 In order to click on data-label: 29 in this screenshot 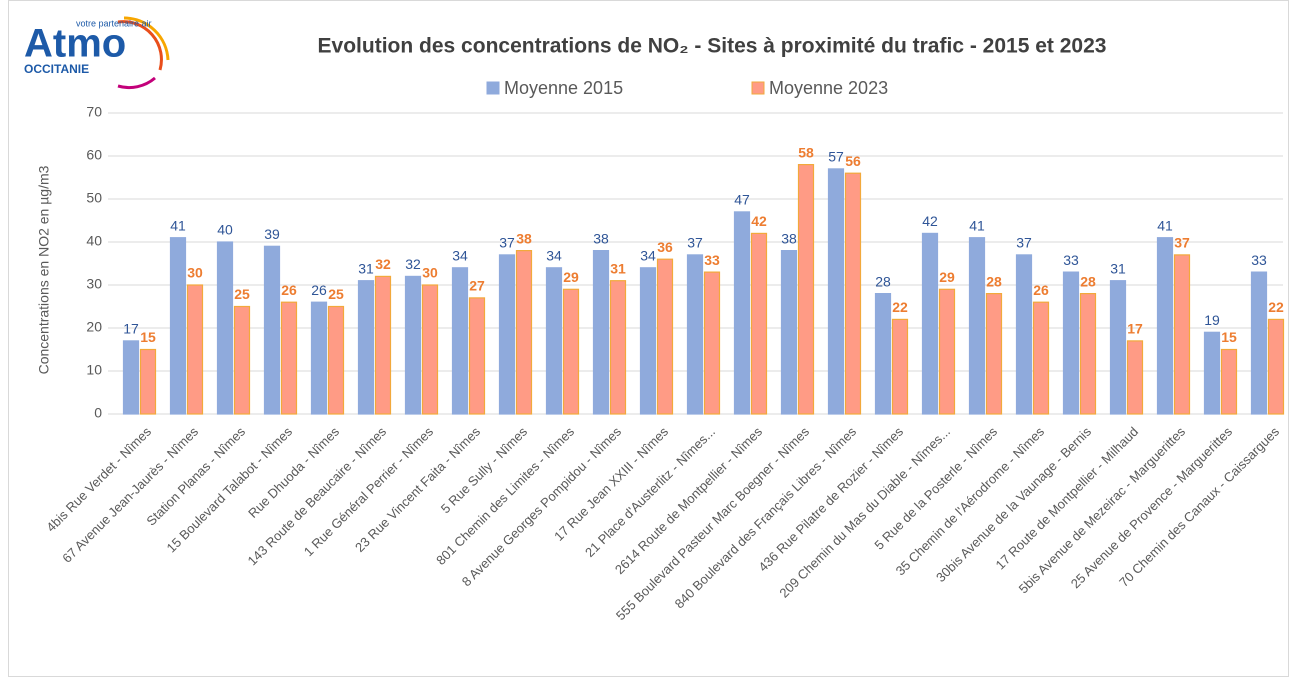, I will do `click(947, 277)`.